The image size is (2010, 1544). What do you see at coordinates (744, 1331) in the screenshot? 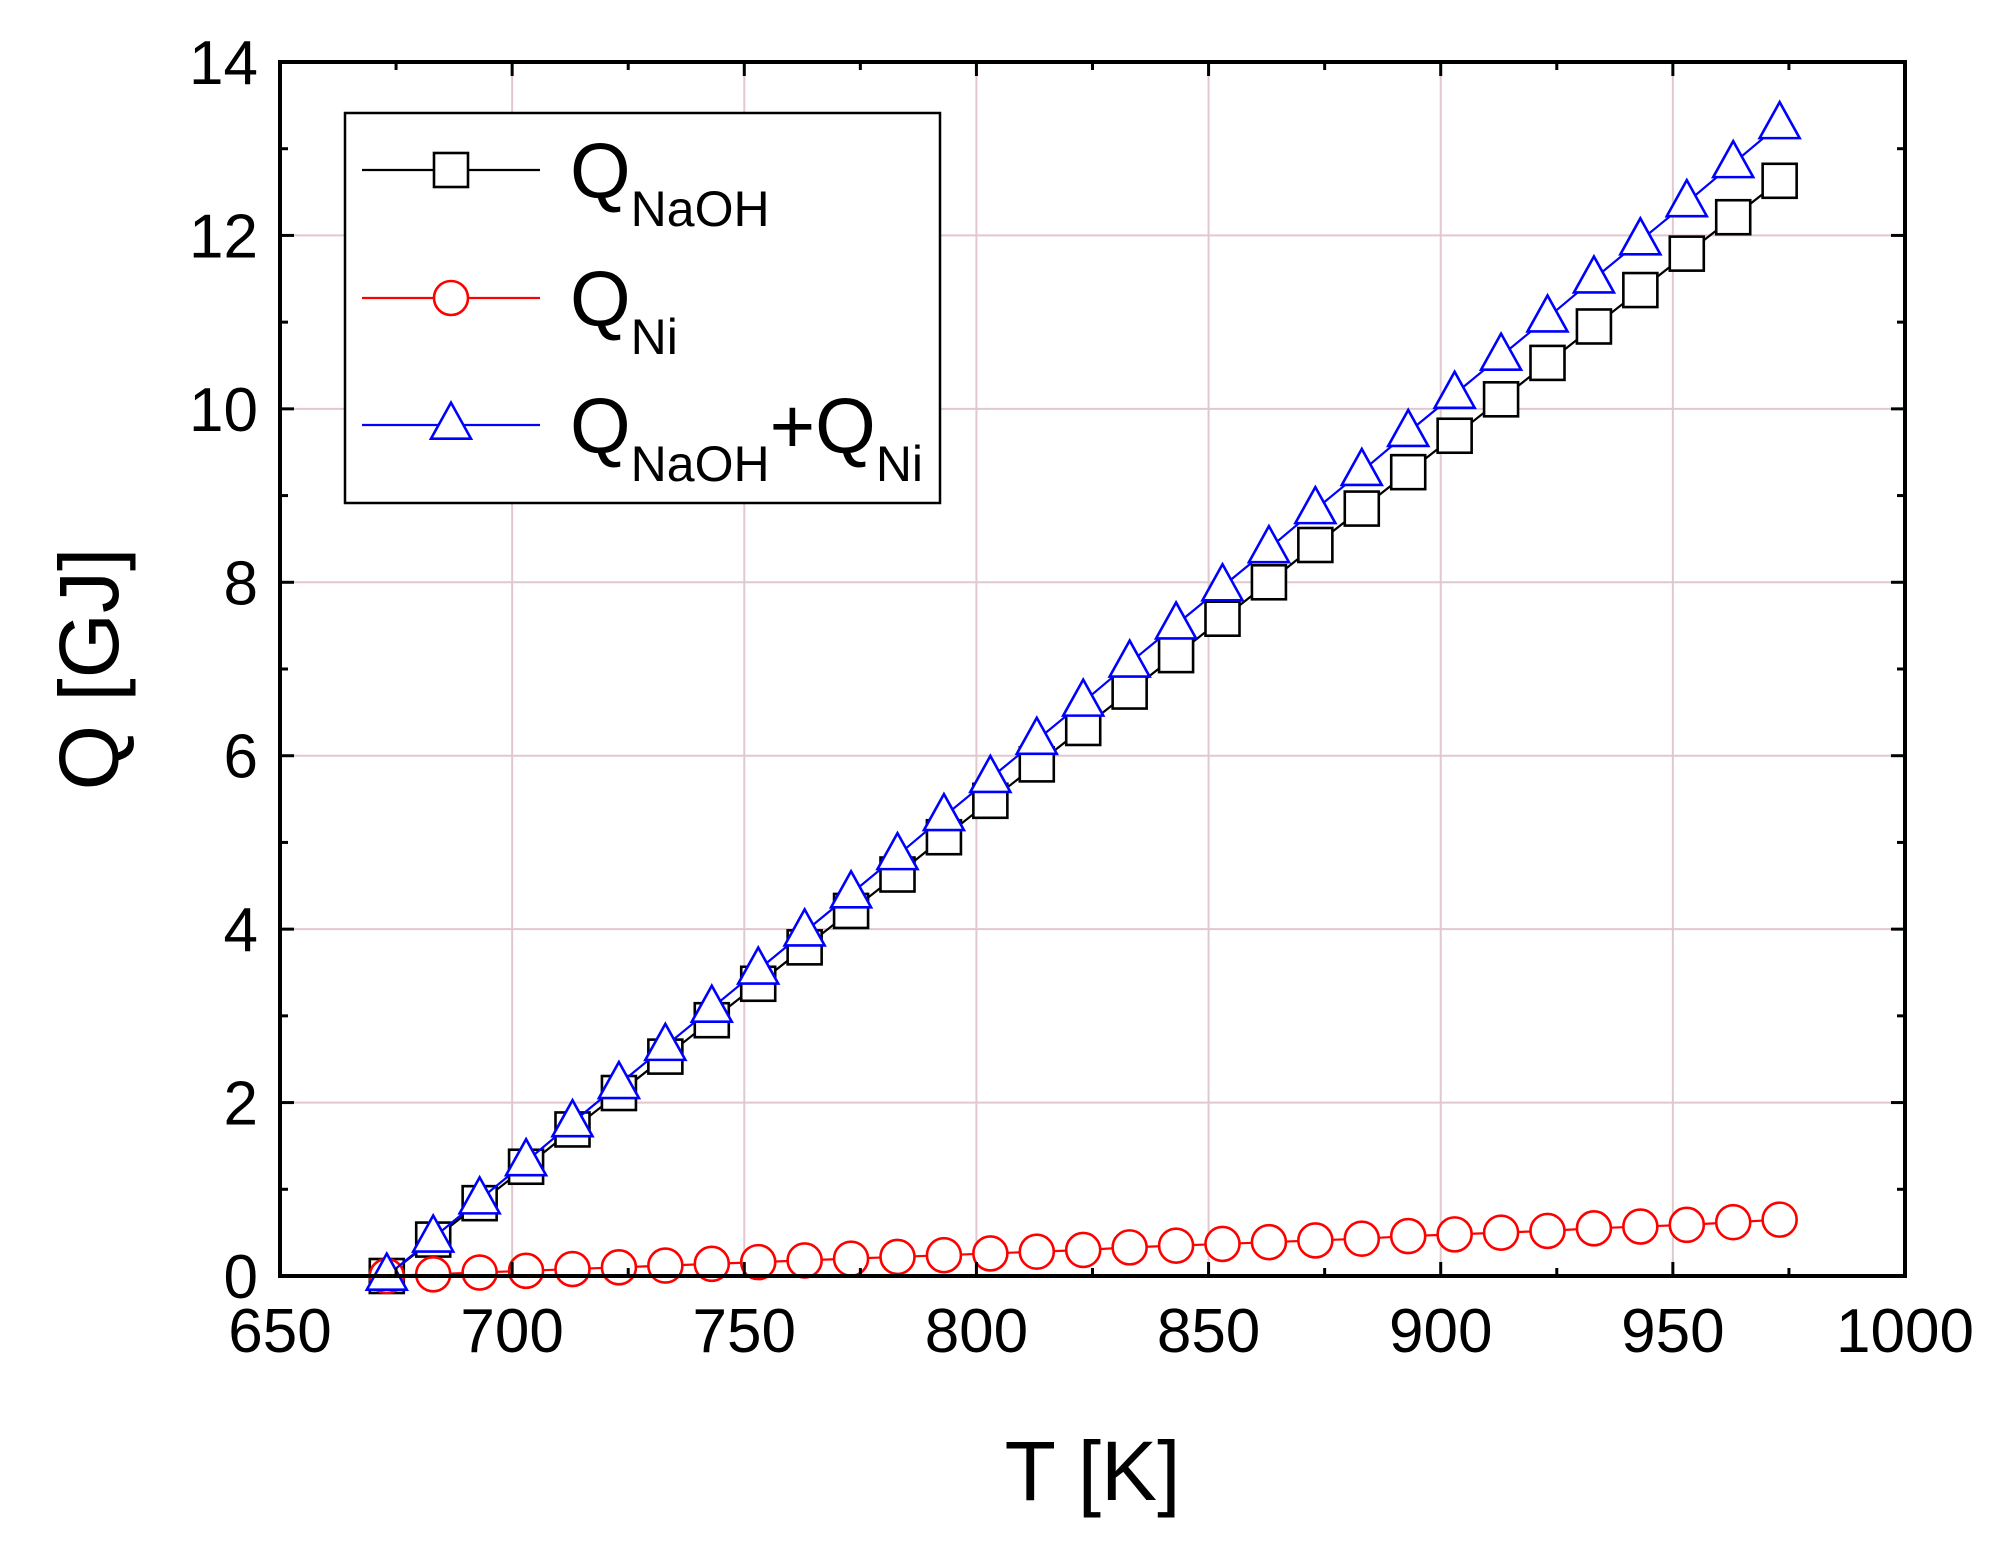
I see `x-tick-label: 750` at bounding box center [744, 1331].